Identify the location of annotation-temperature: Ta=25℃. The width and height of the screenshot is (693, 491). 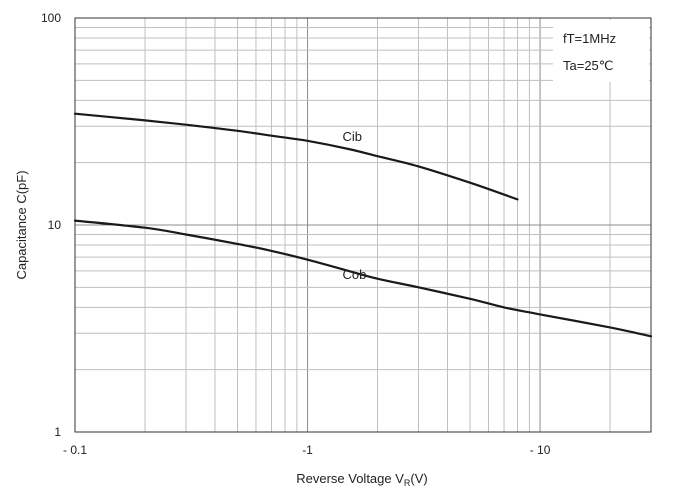
(588, 65).